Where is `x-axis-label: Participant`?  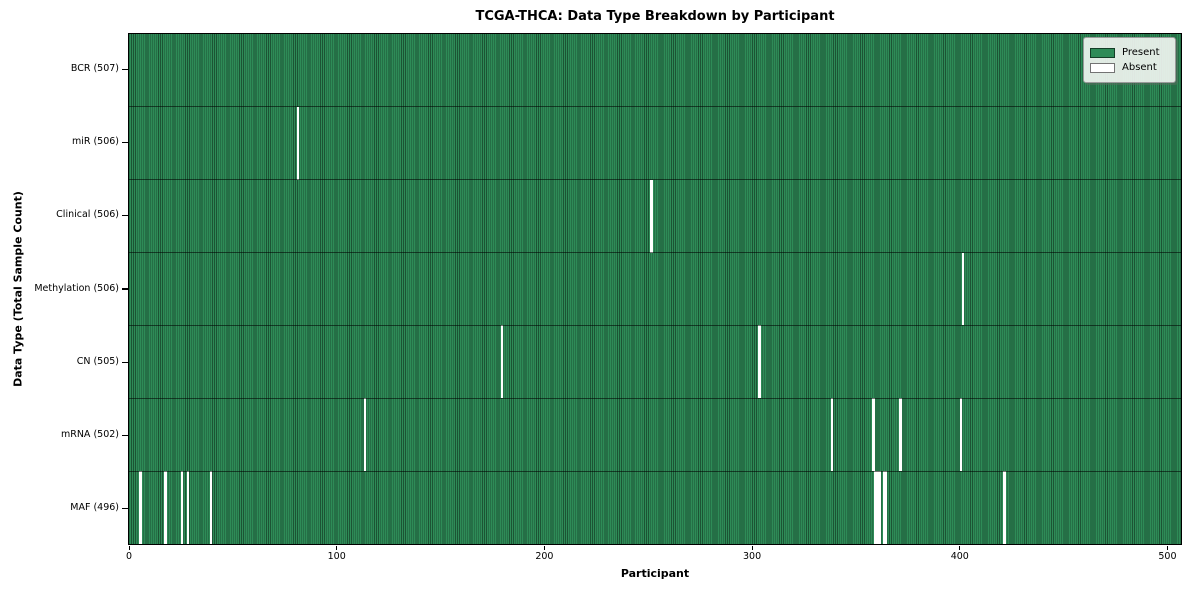 x-axis-label: Participant is located at coordinates (655, 573).